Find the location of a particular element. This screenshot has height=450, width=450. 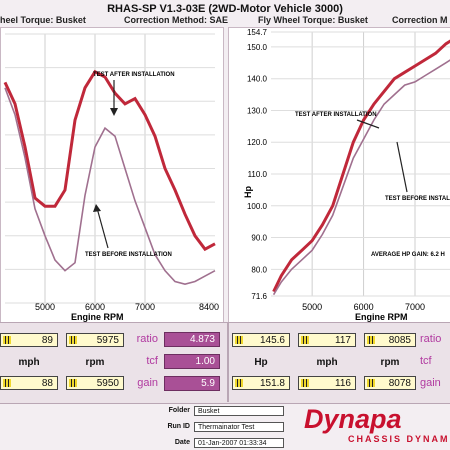

readout-box: 88 is located at coordinates (29, 383).